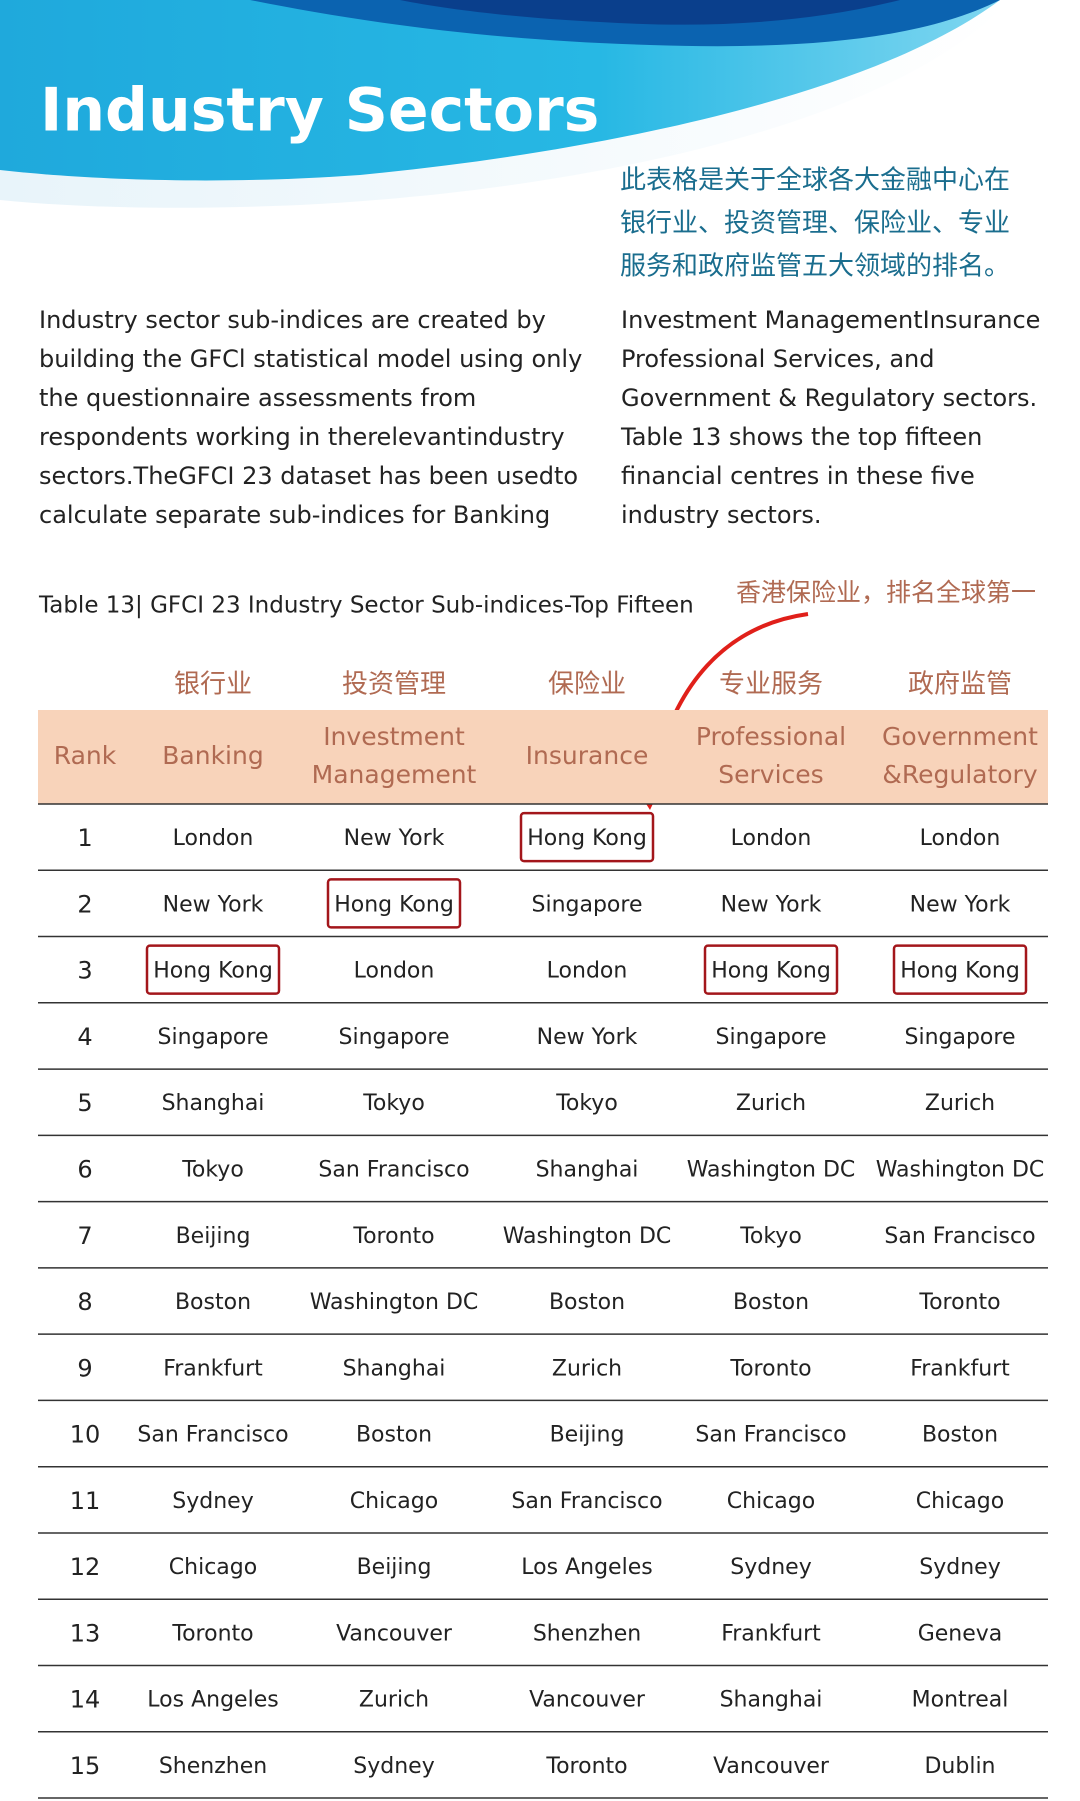  I want to click on intro-text: industry sectors., so click(721, 515).